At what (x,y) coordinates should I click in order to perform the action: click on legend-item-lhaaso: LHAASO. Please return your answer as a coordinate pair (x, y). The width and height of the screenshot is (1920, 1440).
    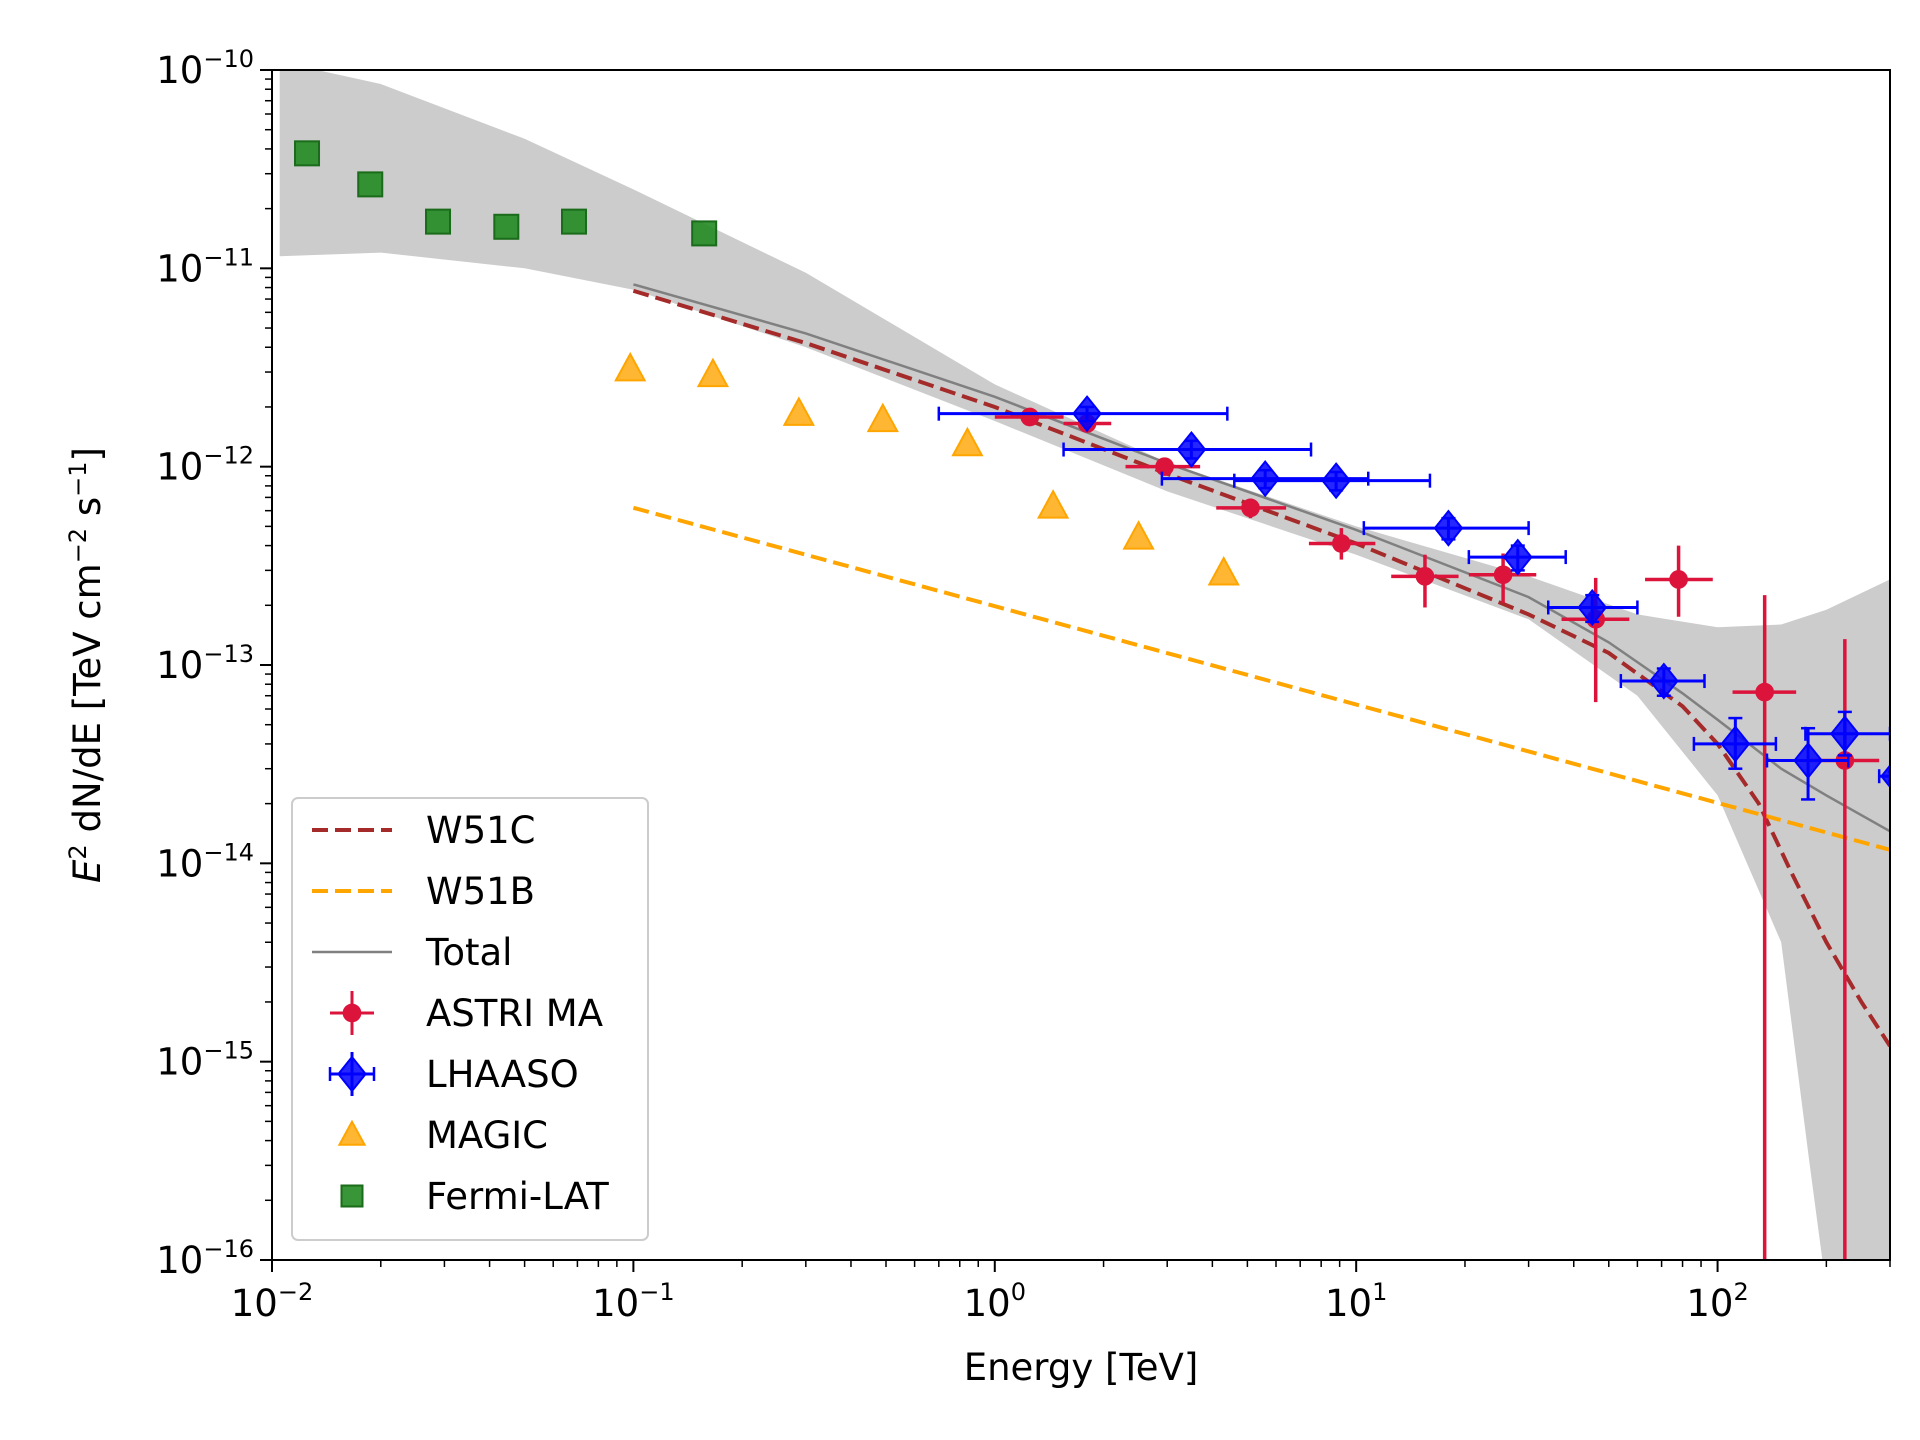
    Looking at the image, I should click on (453, 1074).